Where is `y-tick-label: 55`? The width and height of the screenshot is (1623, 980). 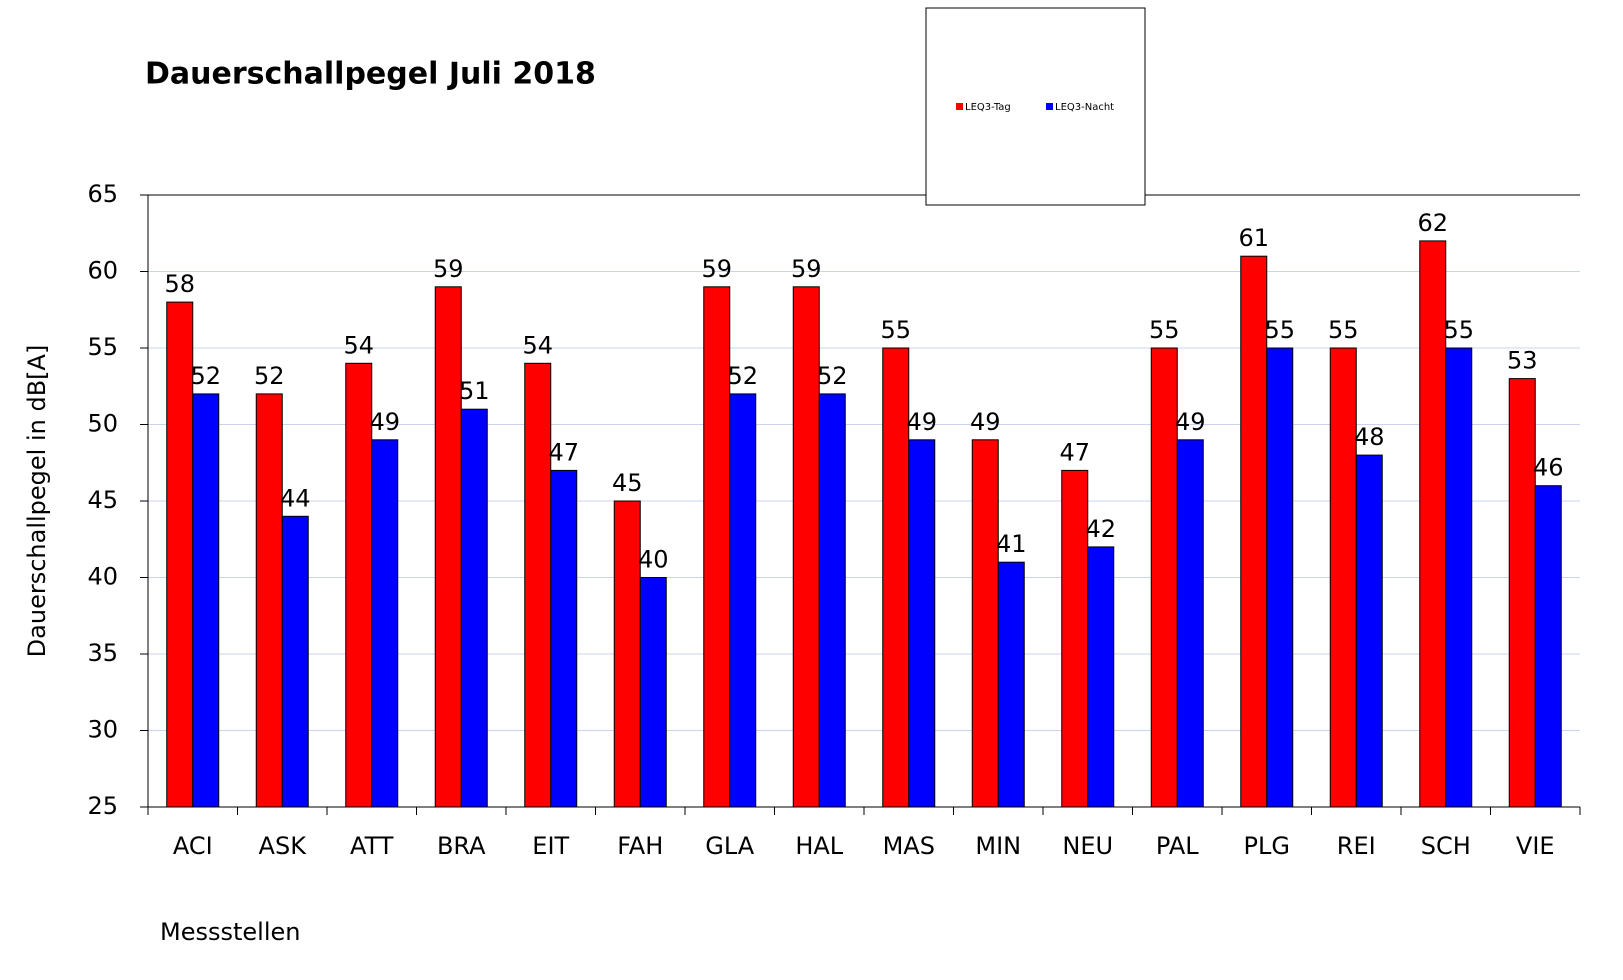 y-tick-label: 55 is located at coordinates (102, 347).